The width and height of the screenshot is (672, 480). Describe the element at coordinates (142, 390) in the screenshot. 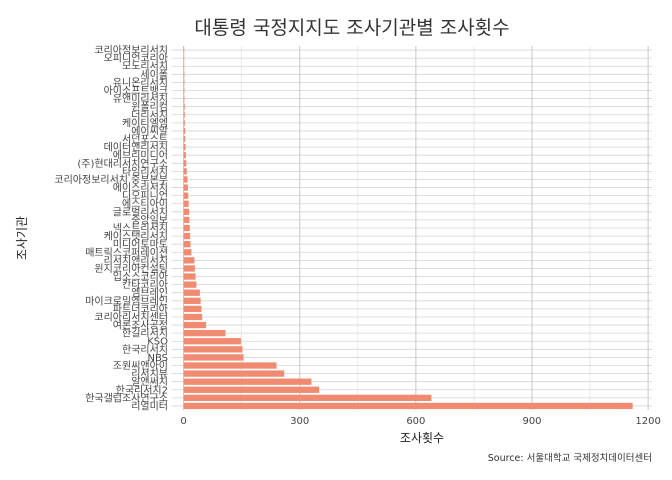

I see `y-tick-label: 한국리서치2` at that location.